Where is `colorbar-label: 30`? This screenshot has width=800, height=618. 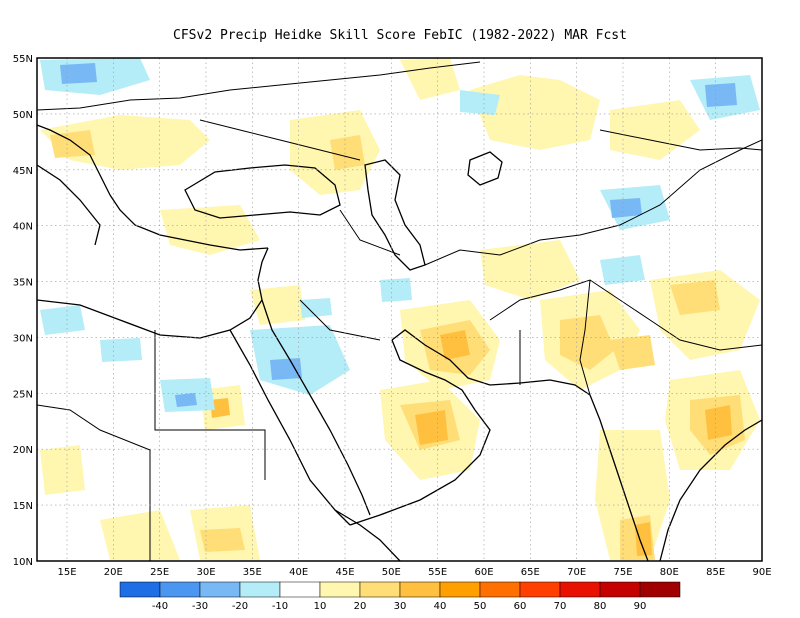 colorbar-label: 30 is located at coordinates (400, 606).